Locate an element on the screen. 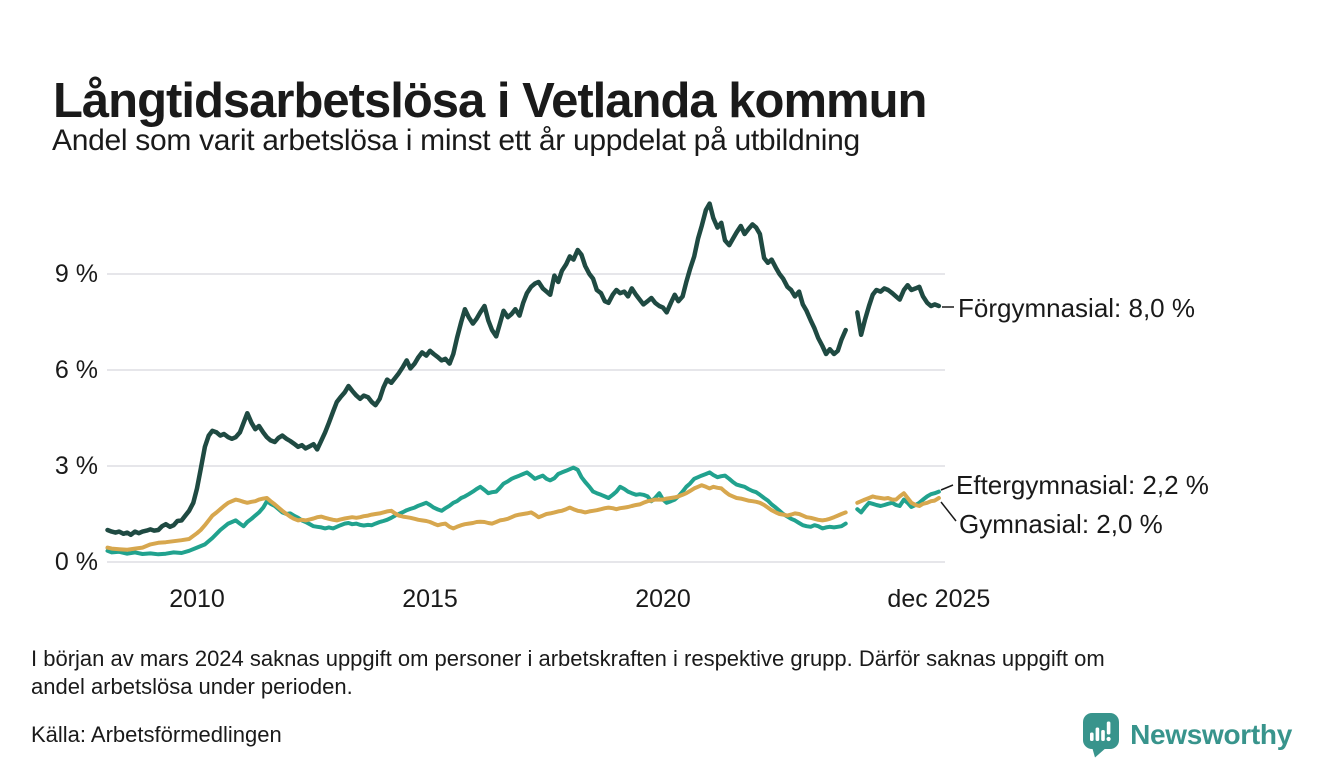 This screenshot has height=780, width=1340. x-tick-label: 2020 is located at coordinates (663, 599).